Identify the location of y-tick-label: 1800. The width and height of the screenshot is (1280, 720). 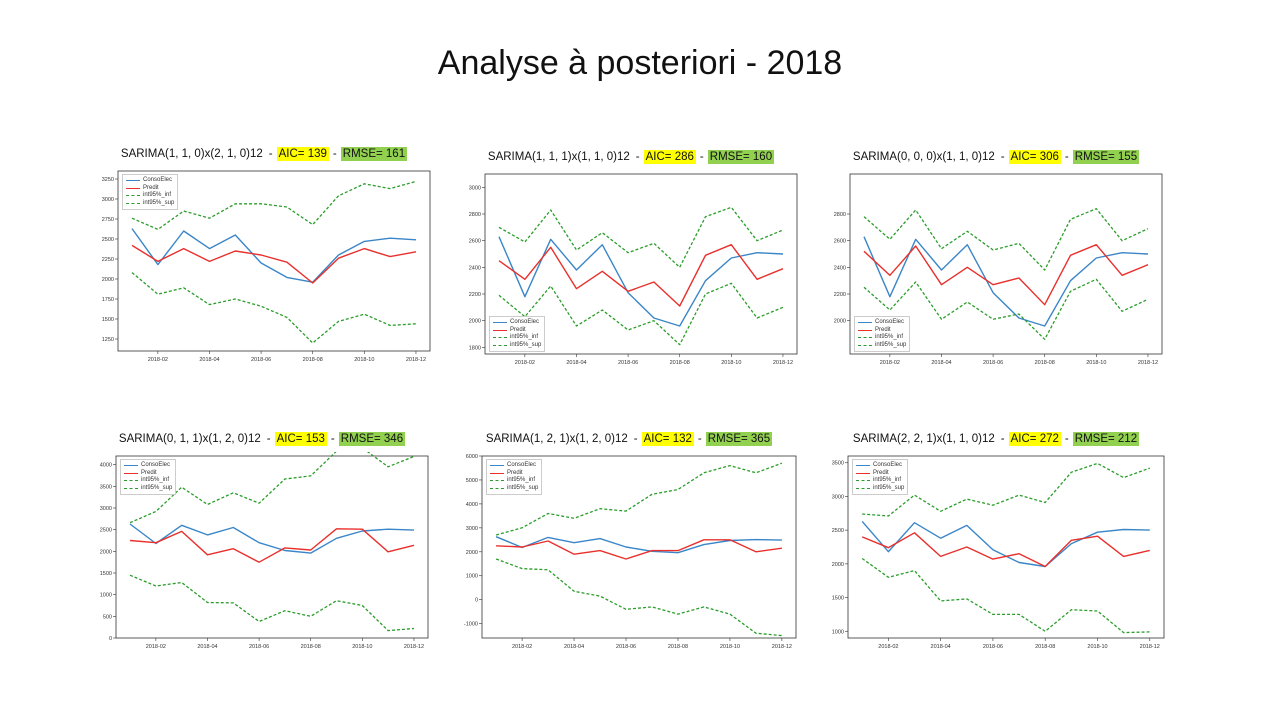
(475, 348).